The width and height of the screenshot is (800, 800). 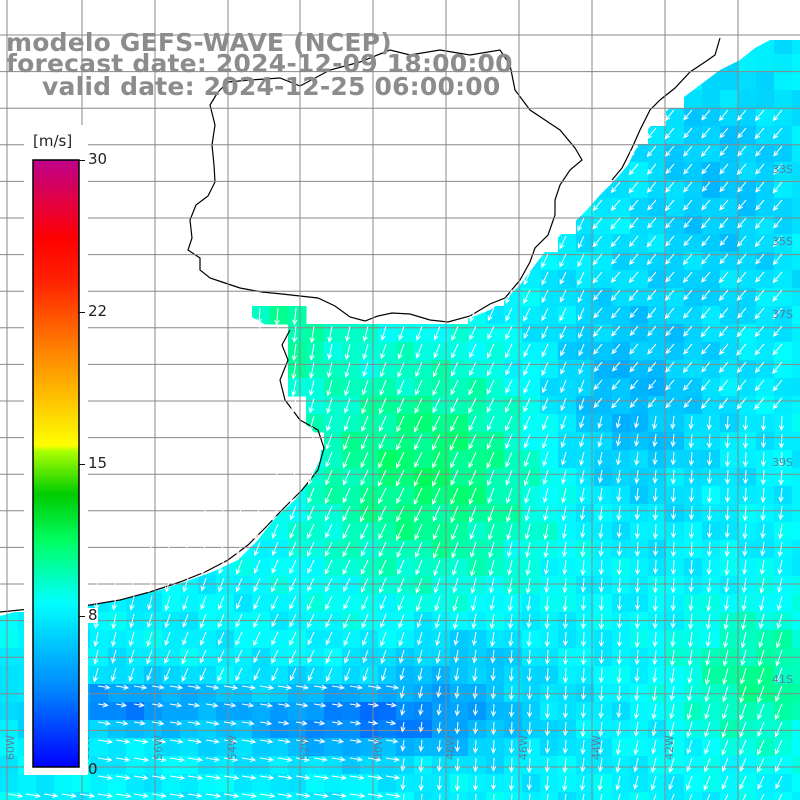 What do you see at coordinates (10, 747) in the screenshot?
I see `longitude-label: 60W` at bounding box center [10, 747].